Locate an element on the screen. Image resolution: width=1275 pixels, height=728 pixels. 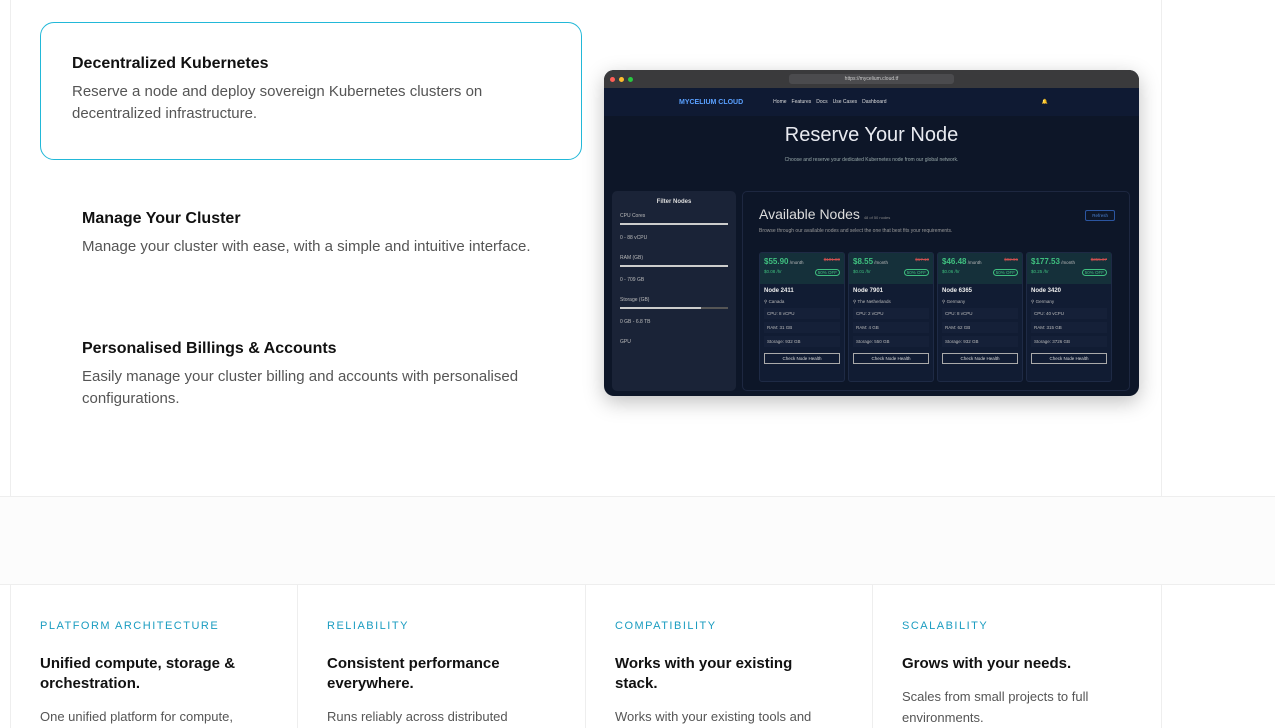
available-title: Available Nodes is located at coordinates (809, 214).